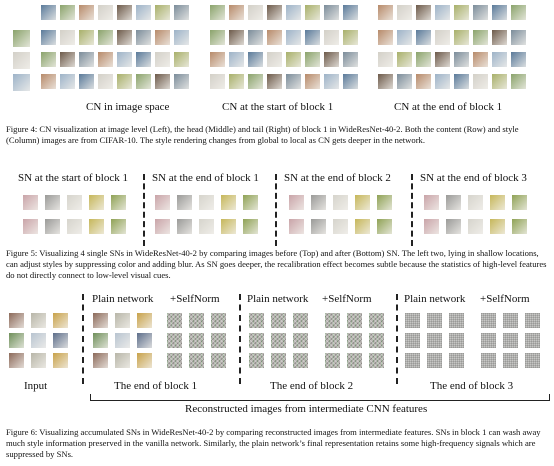  Describe the element at coordinates (397, 339) in the screenshot. I see `figure-6-divider` at that location.